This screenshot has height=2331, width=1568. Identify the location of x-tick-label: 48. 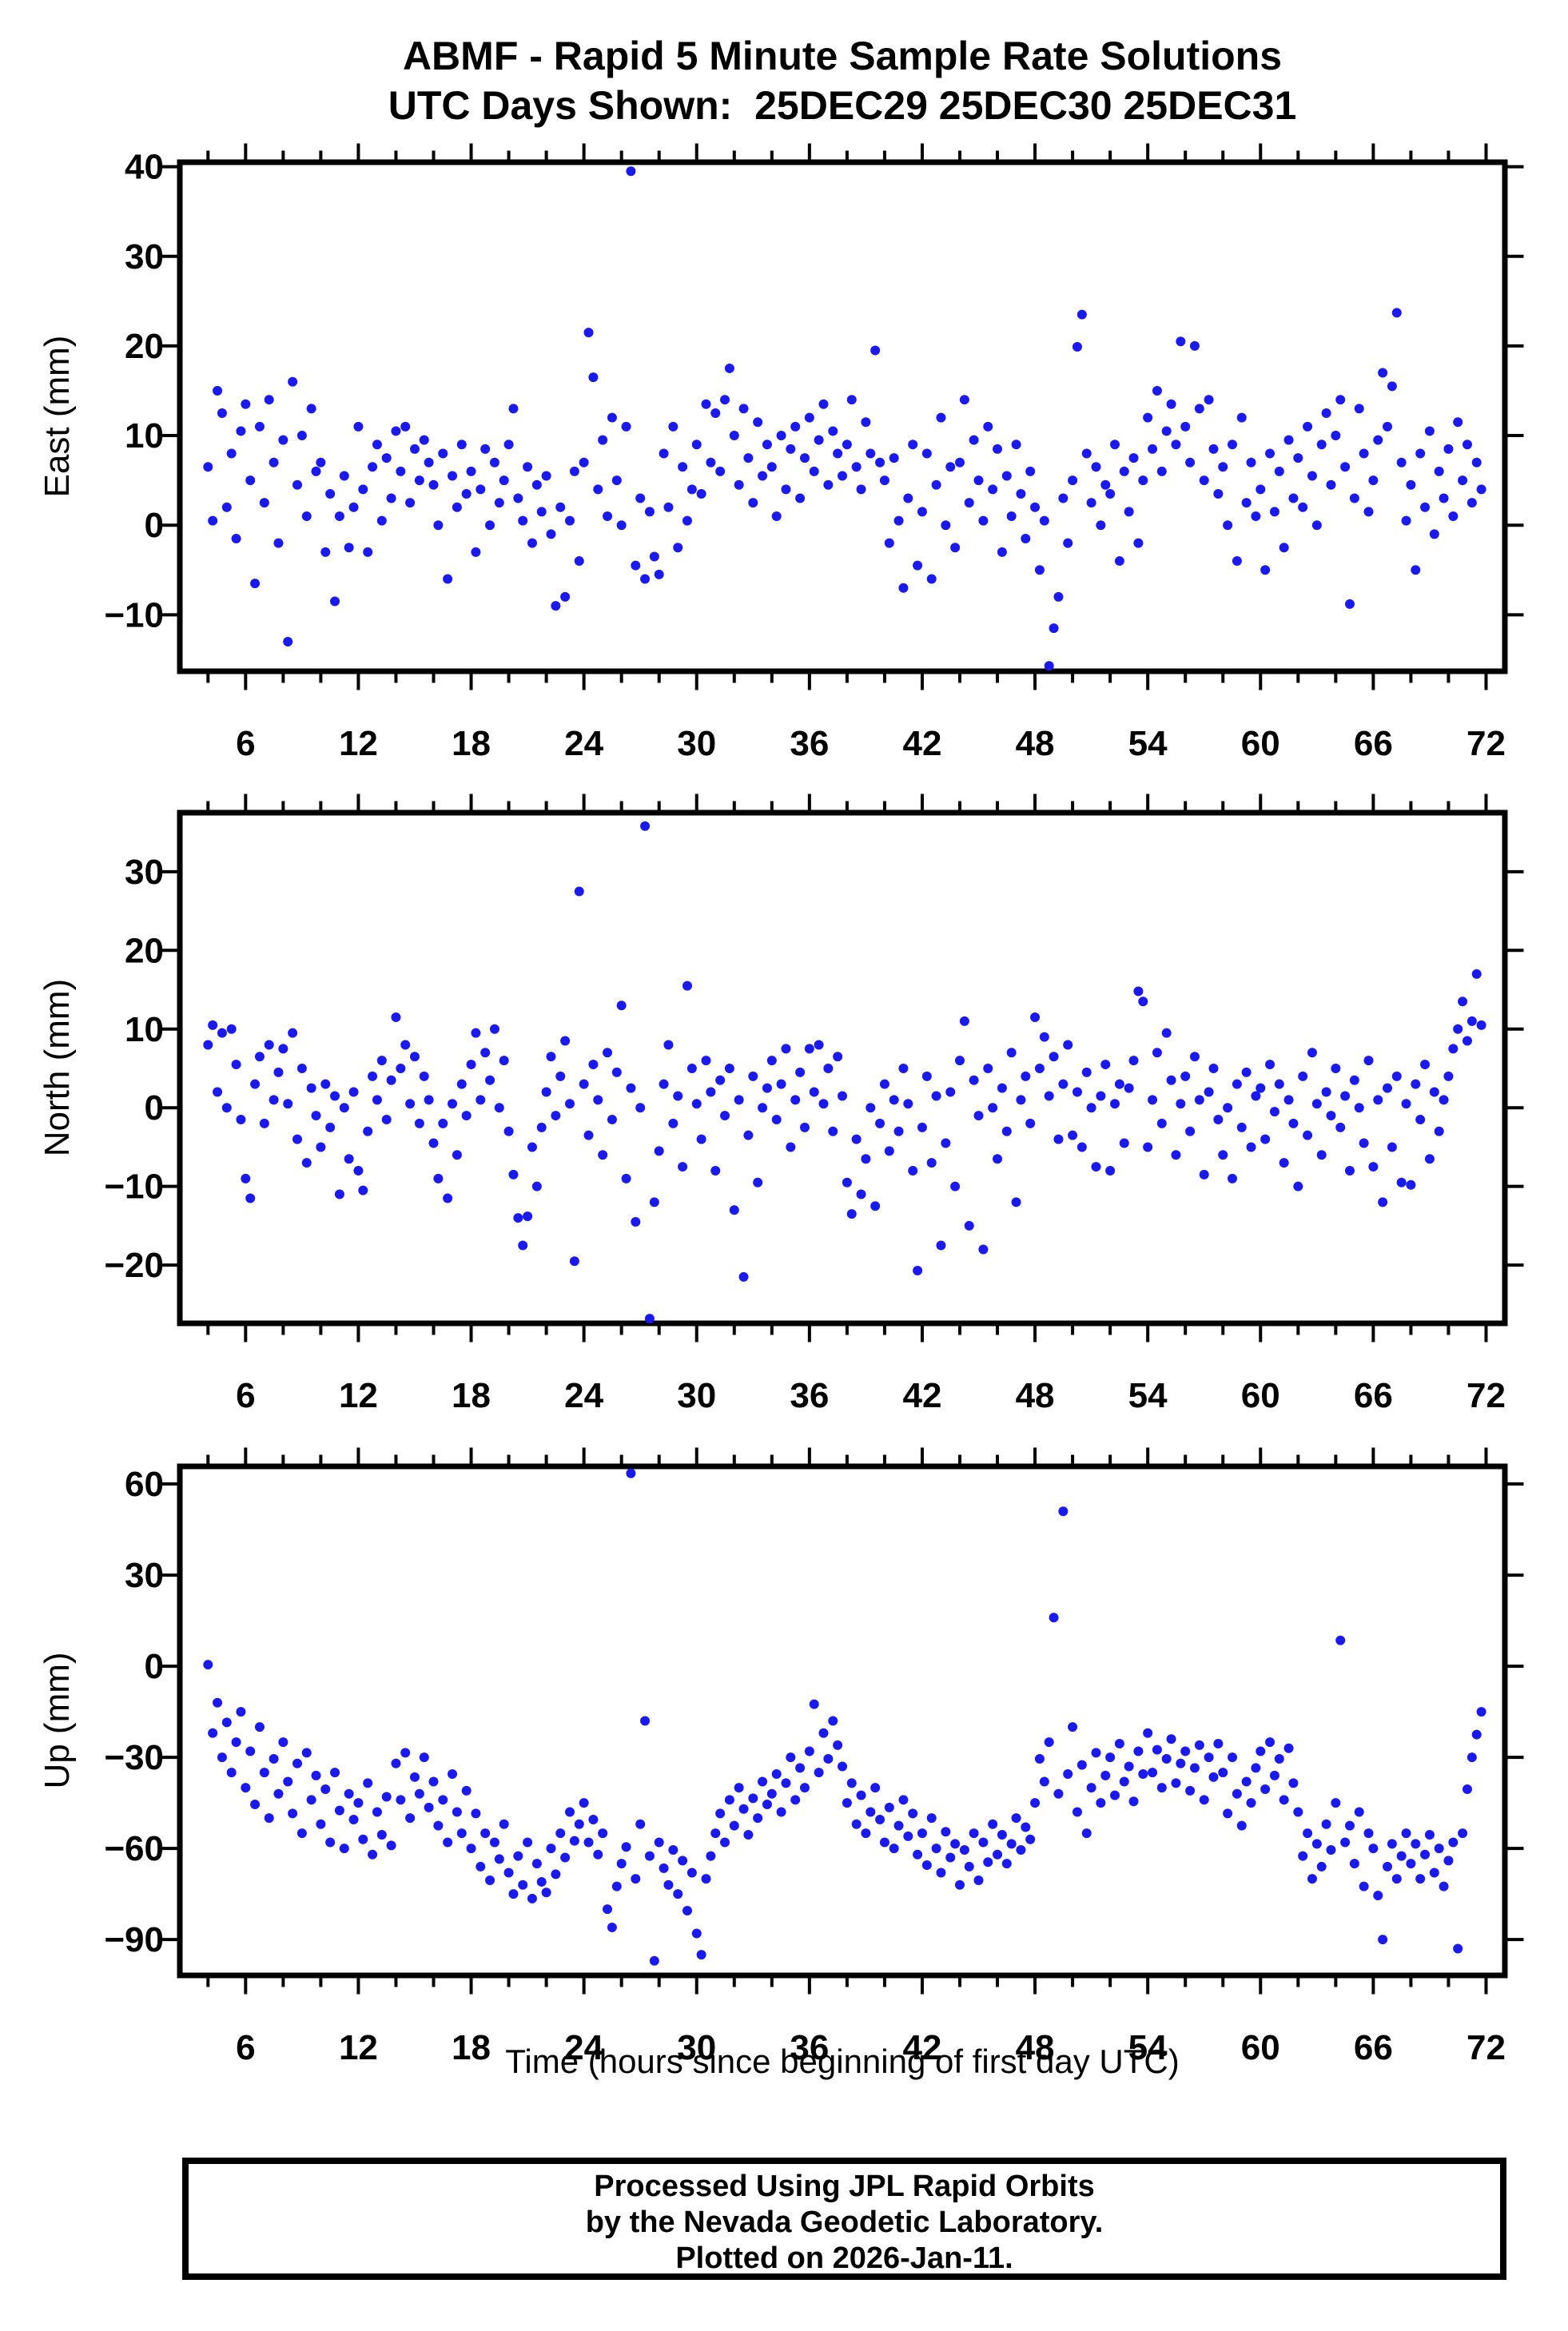
(1035, 743).